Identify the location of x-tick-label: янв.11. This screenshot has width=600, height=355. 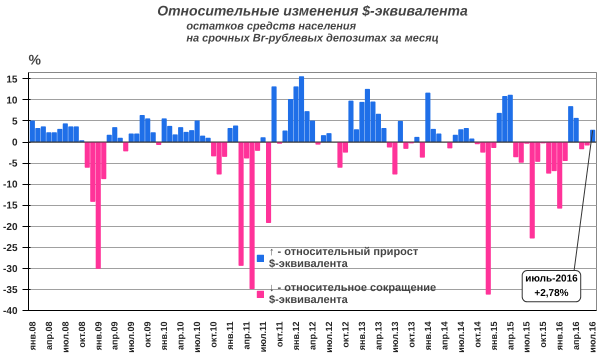
(230, 335).